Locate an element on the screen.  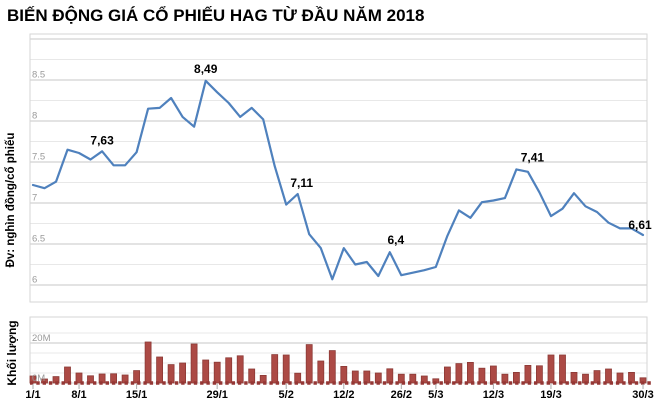
price-point-label: 6,4 is located at coordinates (395, 240).